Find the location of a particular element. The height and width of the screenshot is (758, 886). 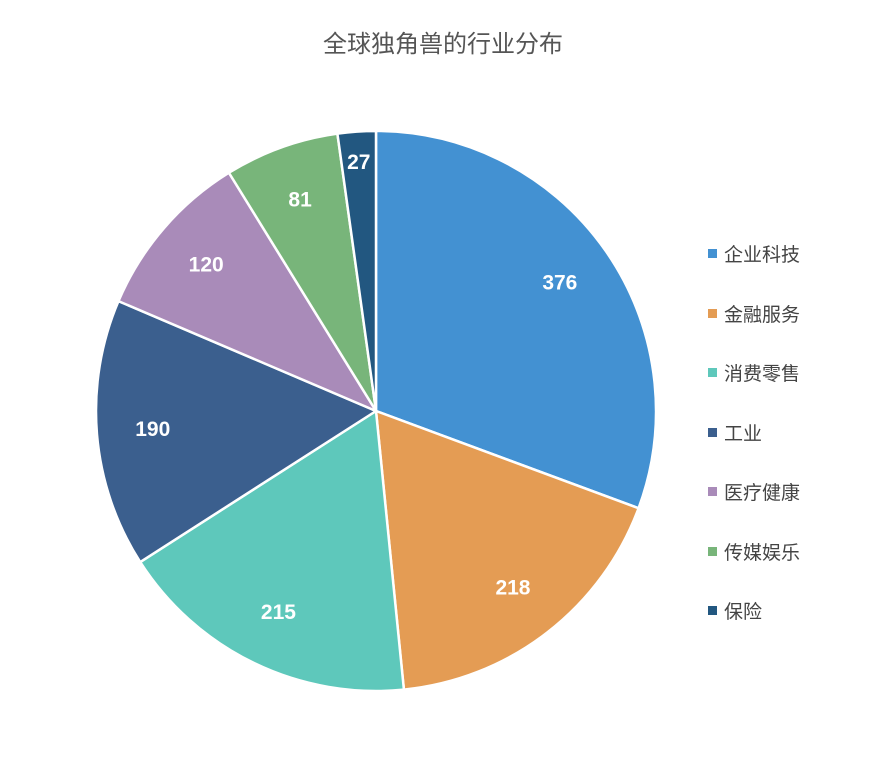

data-label-5: 120 is located at coordinates (206, 264).